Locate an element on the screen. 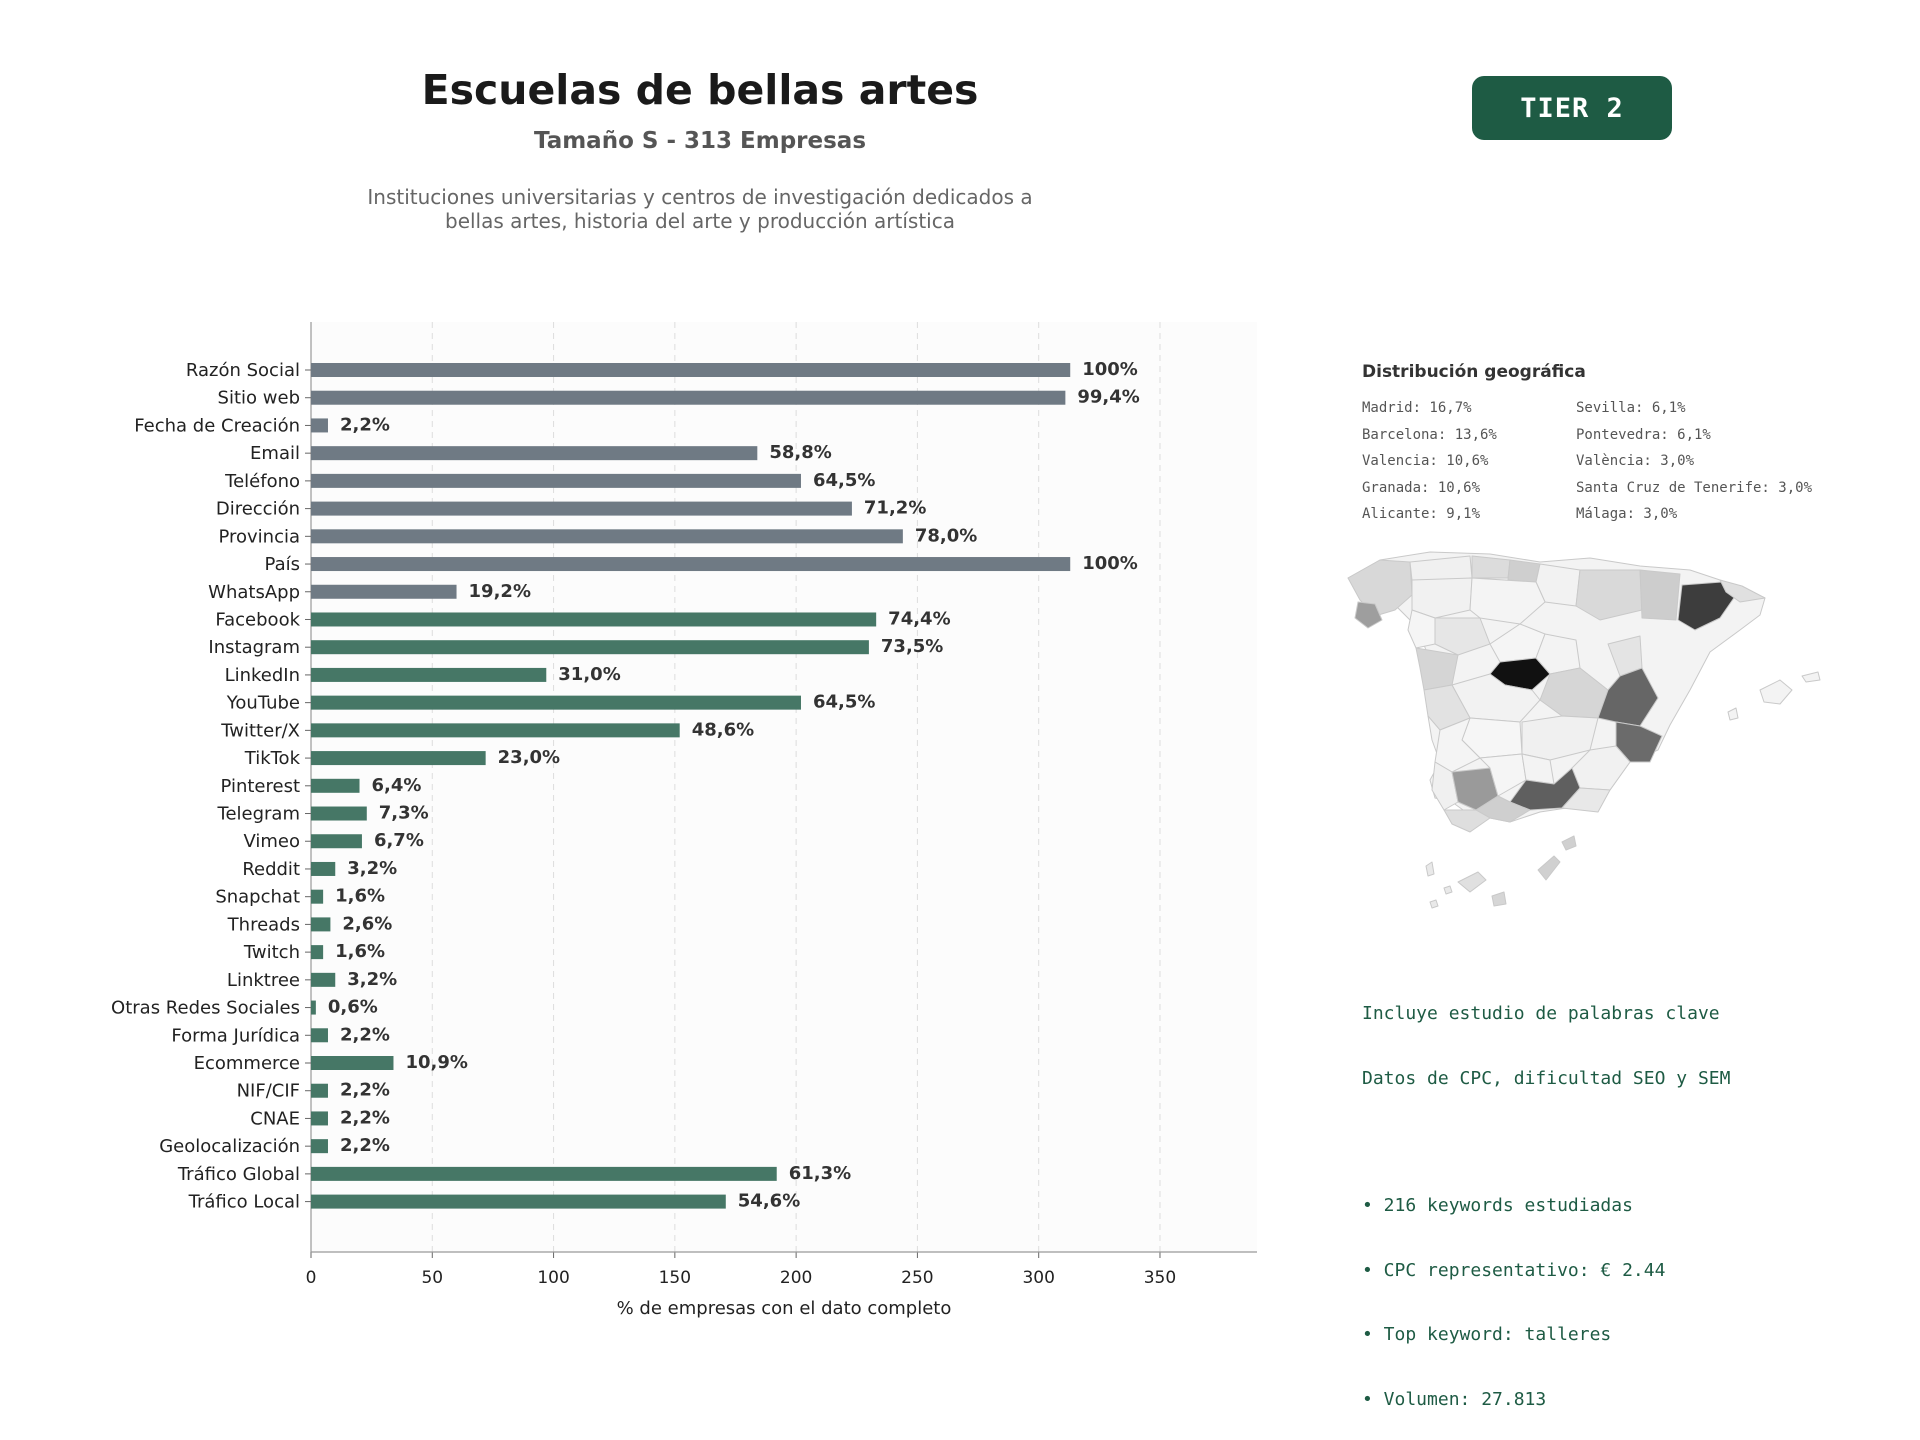 This screenshot has width=1920, height=1440. tier-badge: TIER 2 is located at coordinates (1572, 108).